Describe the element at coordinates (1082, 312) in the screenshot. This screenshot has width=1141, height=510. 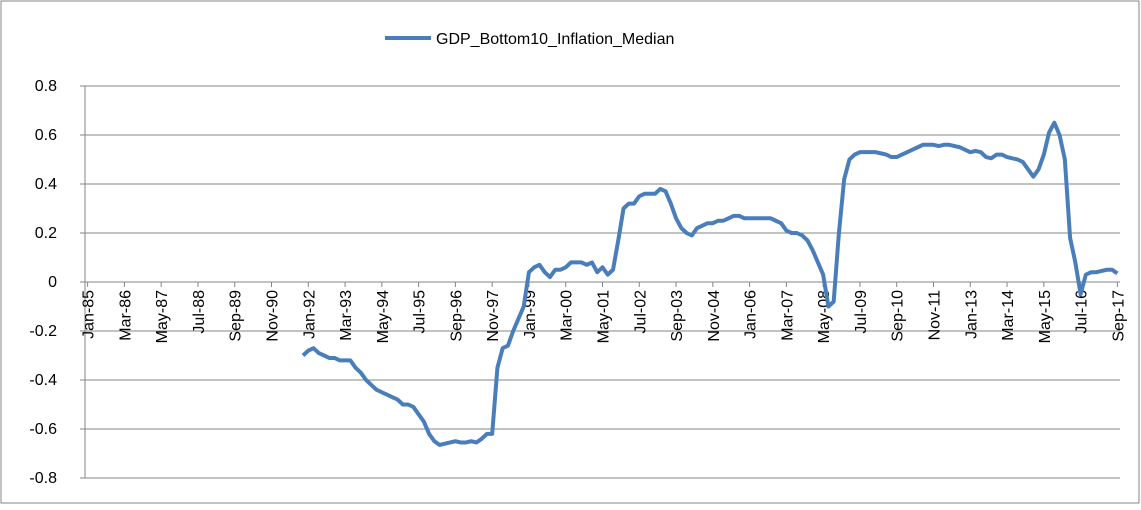
I see `x-tick-label: Jul-16` at that location.